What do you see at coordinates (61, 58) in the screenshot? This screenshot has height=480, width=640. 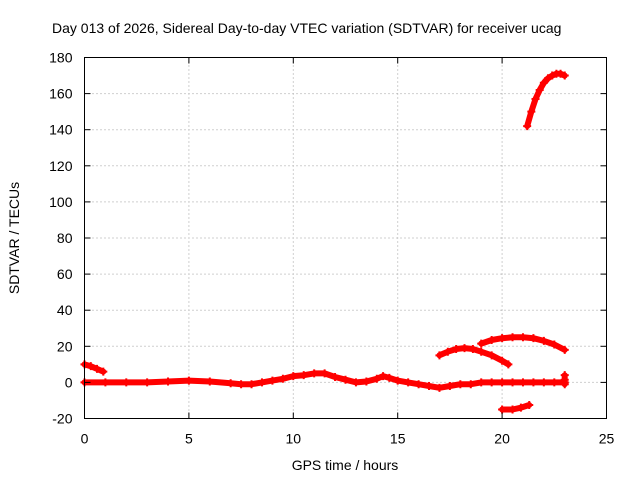 I see `y-tick-label: 180` at bounding box center [61, 58].